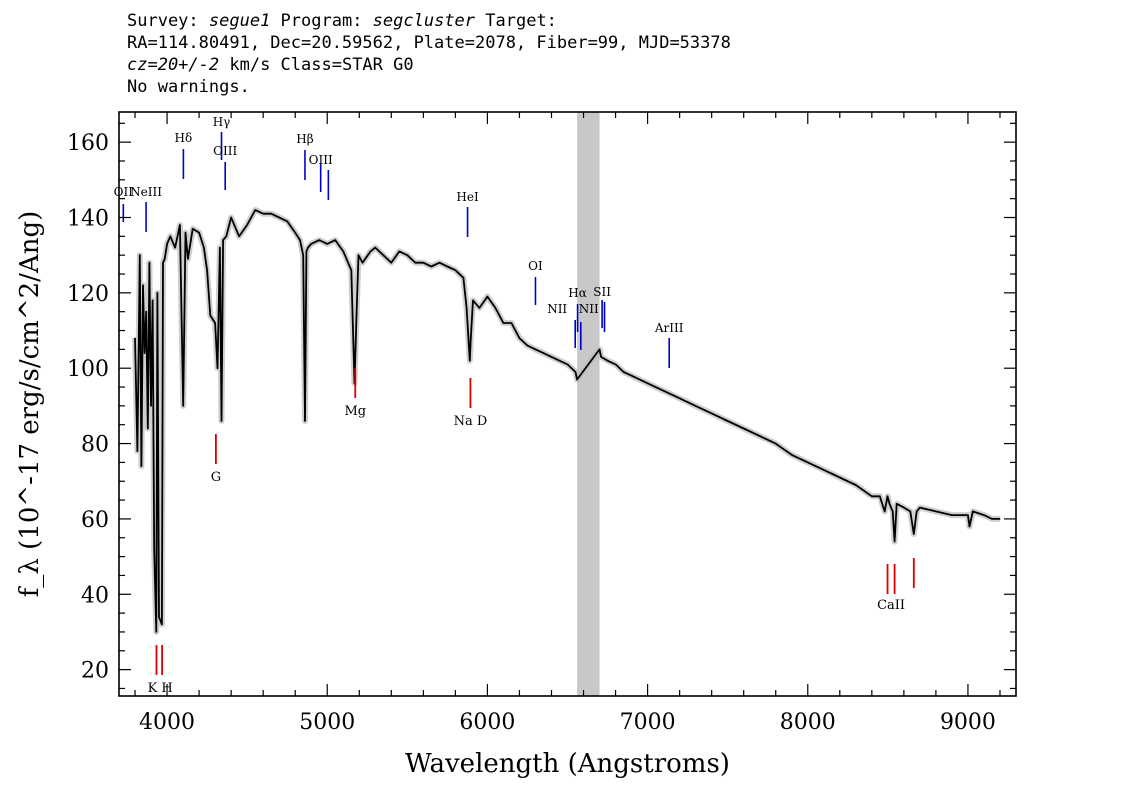  Describe the element at coordinates (327, 722) in the screenshot. I see `x-tick-label: 5000` at that location.